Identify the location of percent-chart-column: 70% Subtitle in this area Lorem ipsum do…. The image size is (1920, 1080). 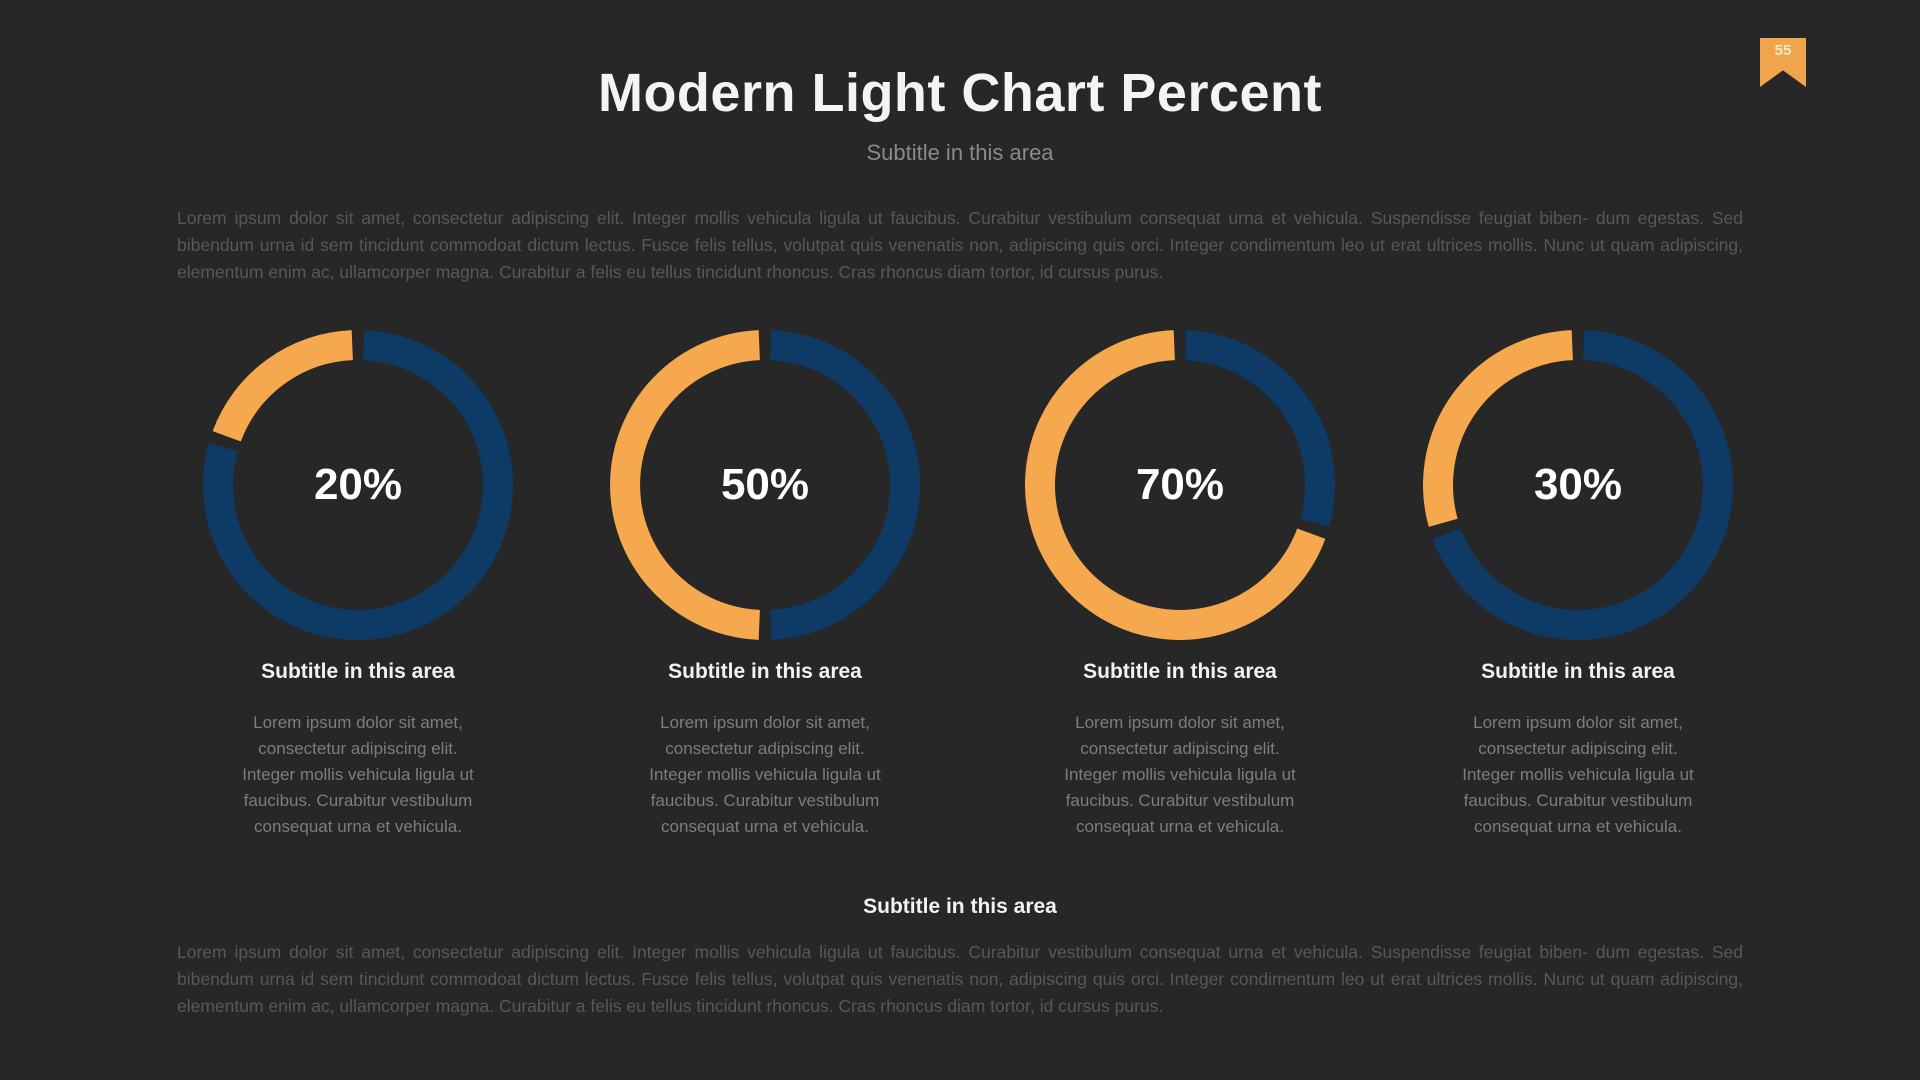
(1180, 585).